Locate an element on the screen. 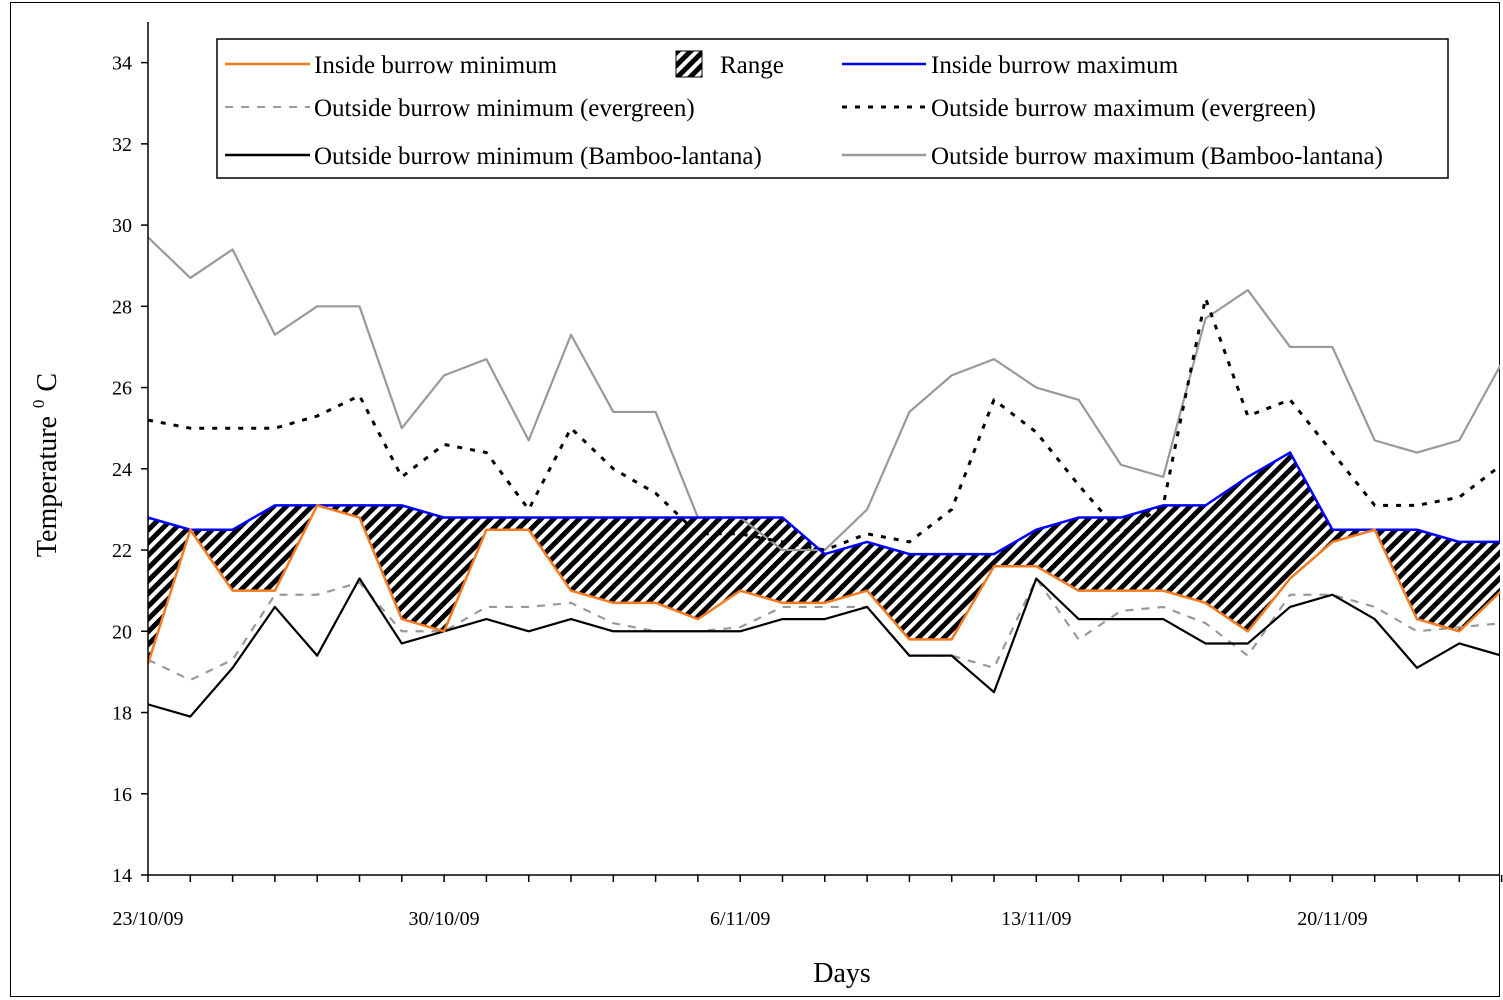 Image resolution: width=1503 pixels, height=1000 pixels. legend-box is located at coordinates (832, 108).